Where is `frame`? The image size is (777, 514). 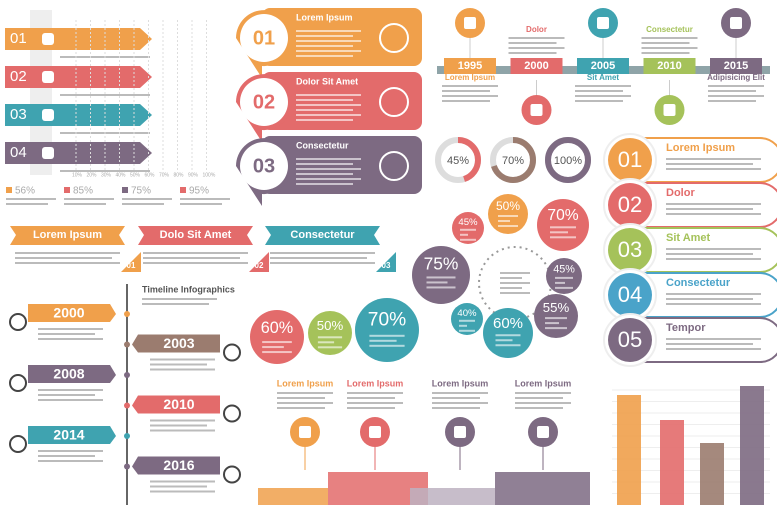 frame is located at coordinates (703, 160).